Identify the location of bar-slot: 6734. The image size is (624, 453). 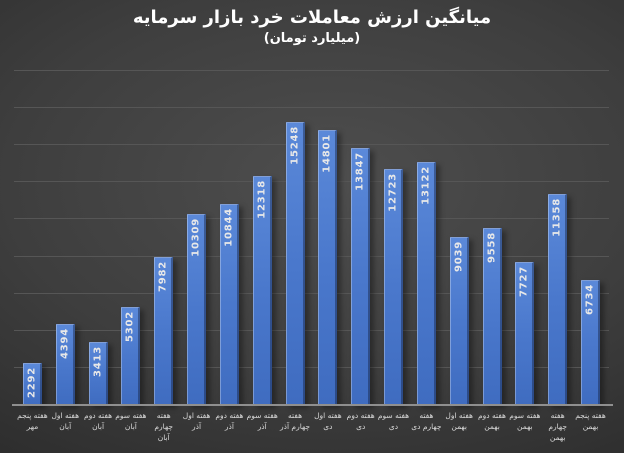
(590, 238).